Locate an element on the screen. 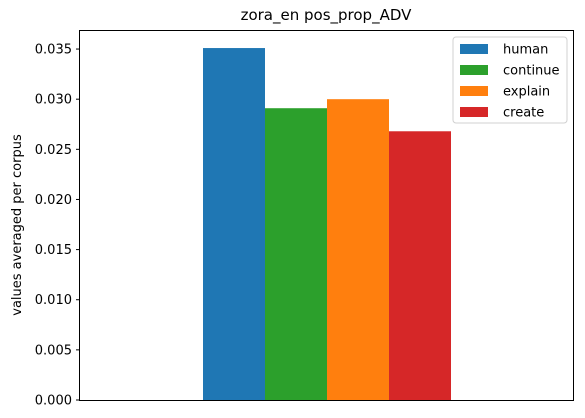 The image size is (585, 418). legend-label-continue: continue is located at coordinates (531, 71).